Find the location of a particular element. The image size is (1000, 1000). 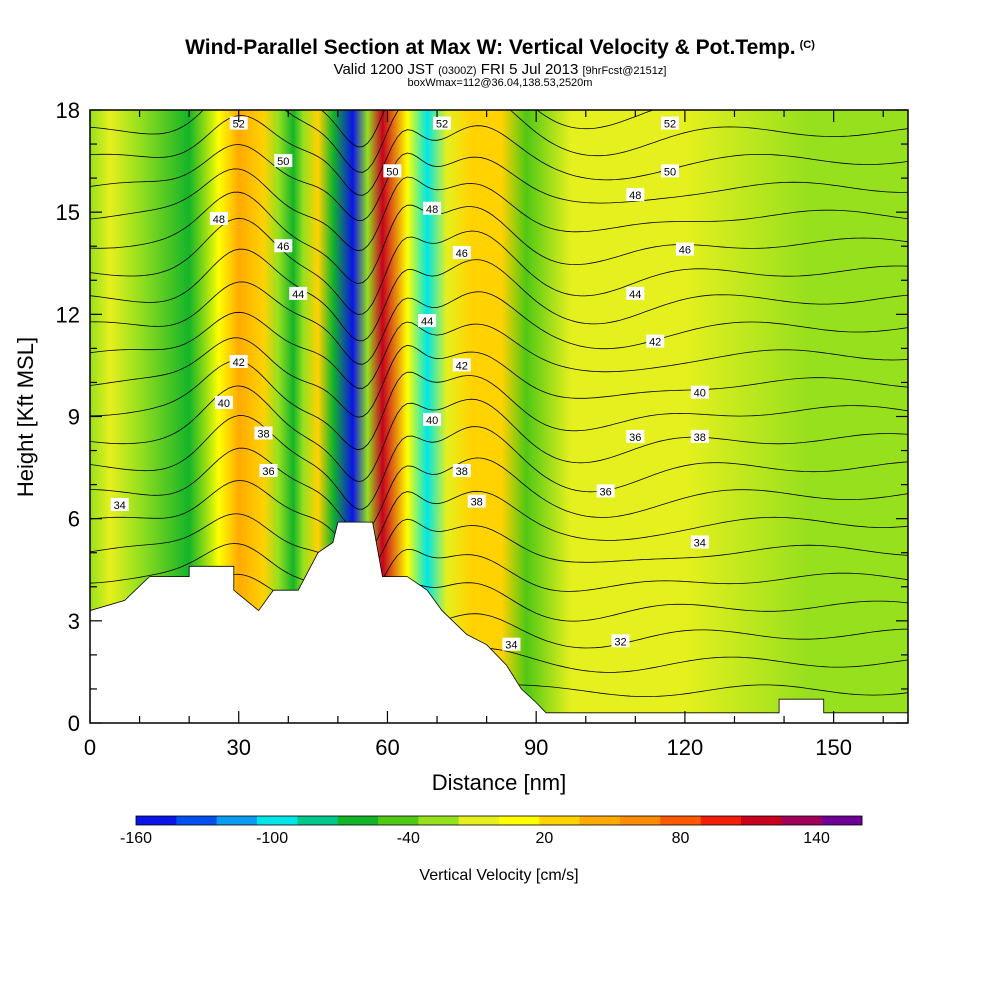

pot-temp-label: 50 is located at coordinates (392, 171).